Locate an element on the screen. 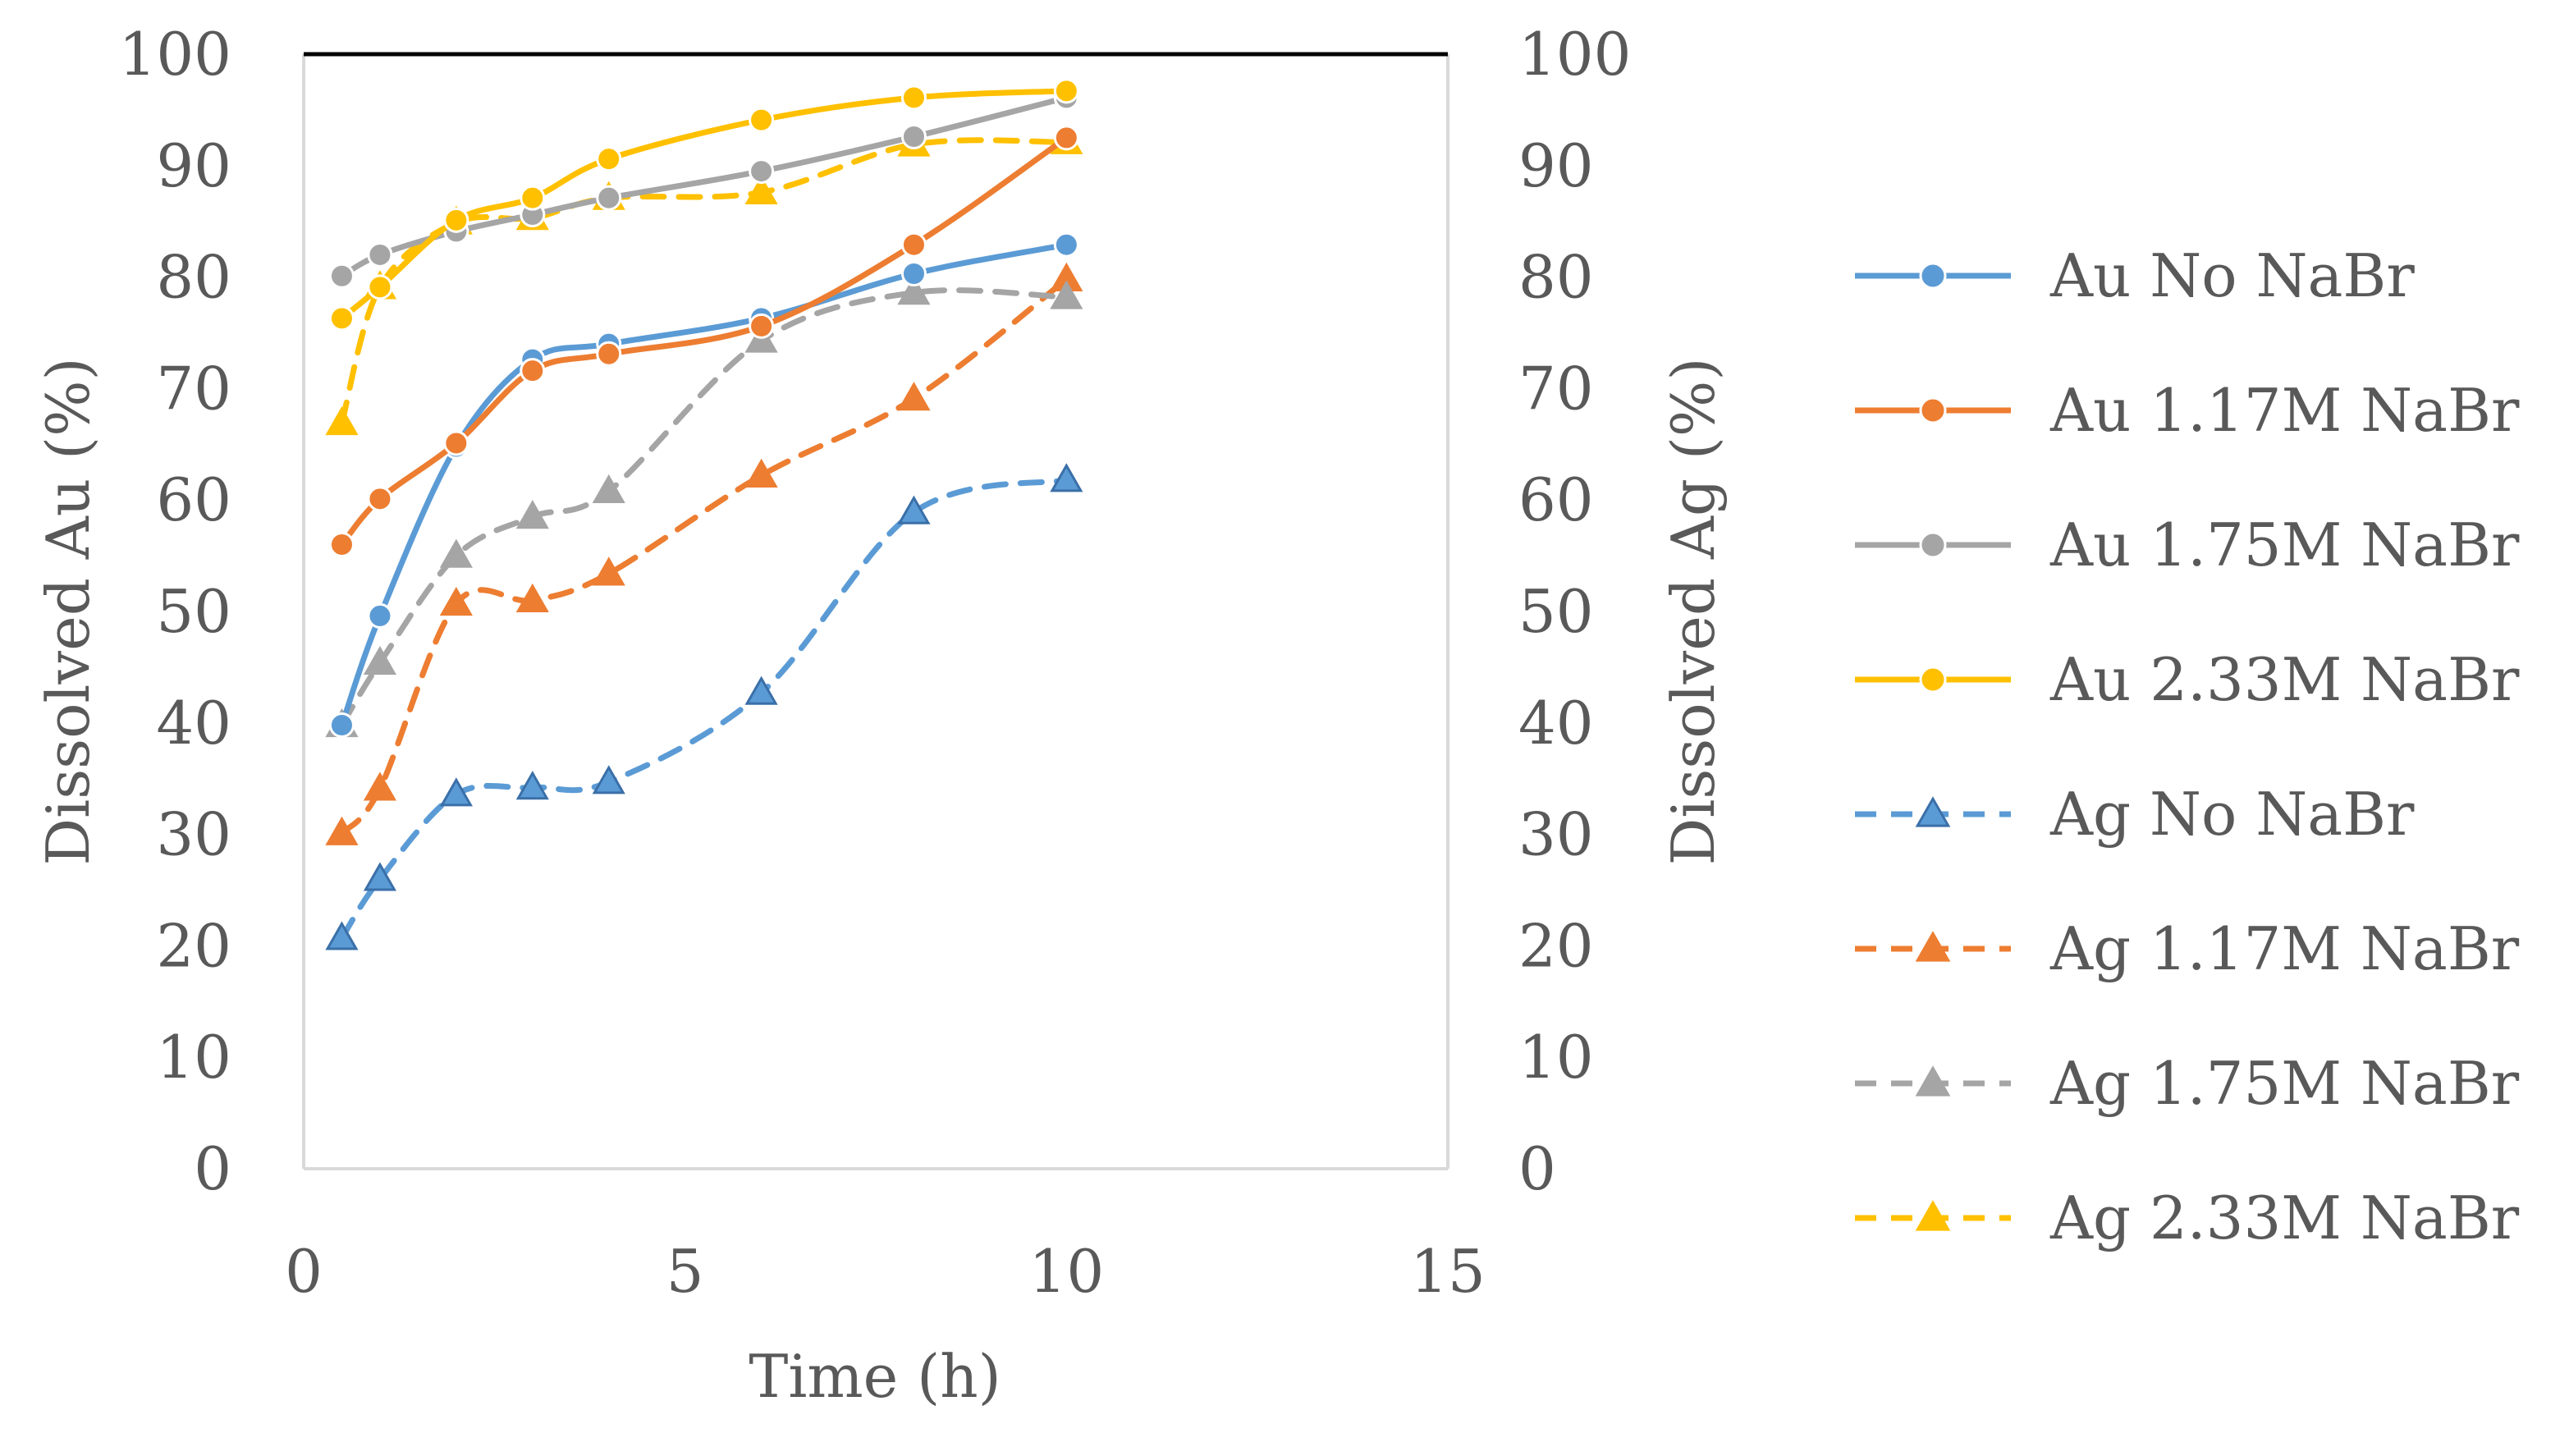  legend-entry: Au 2.33M NaBr is located at coordinates (2187, 679).